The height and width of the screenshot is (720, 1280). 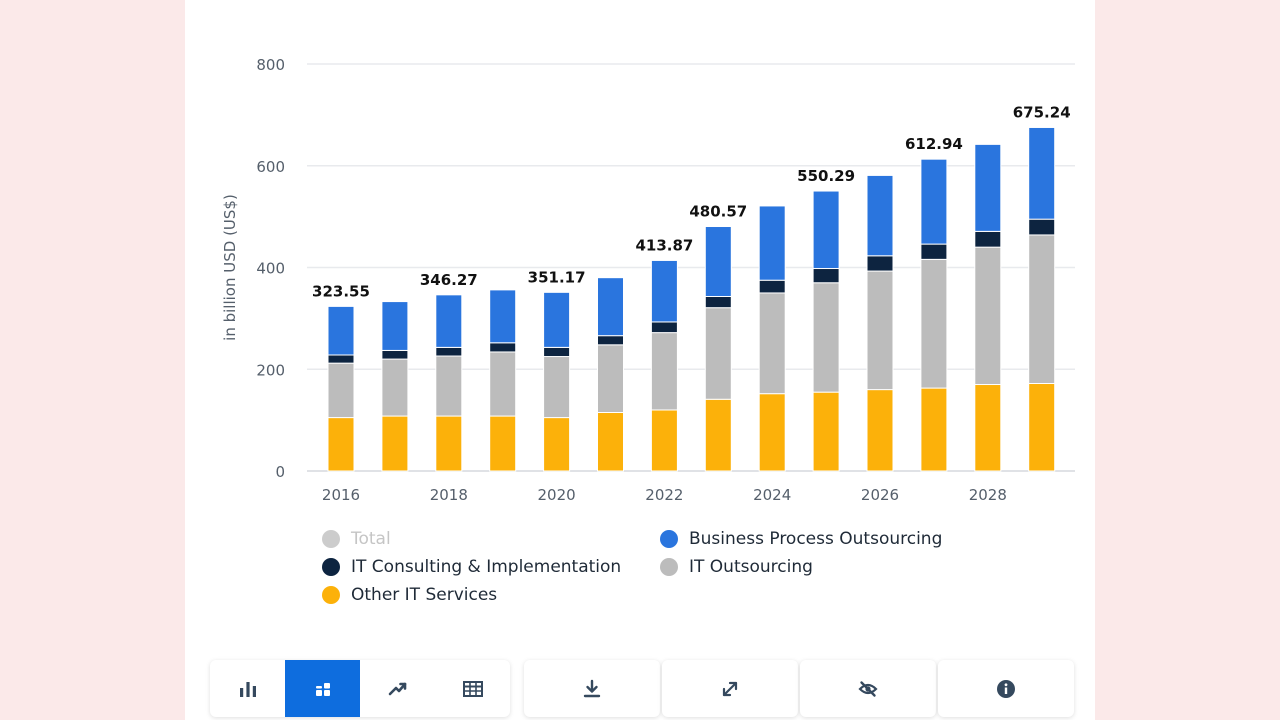 I want to click on table-view-button, so click(x=472, y=688).